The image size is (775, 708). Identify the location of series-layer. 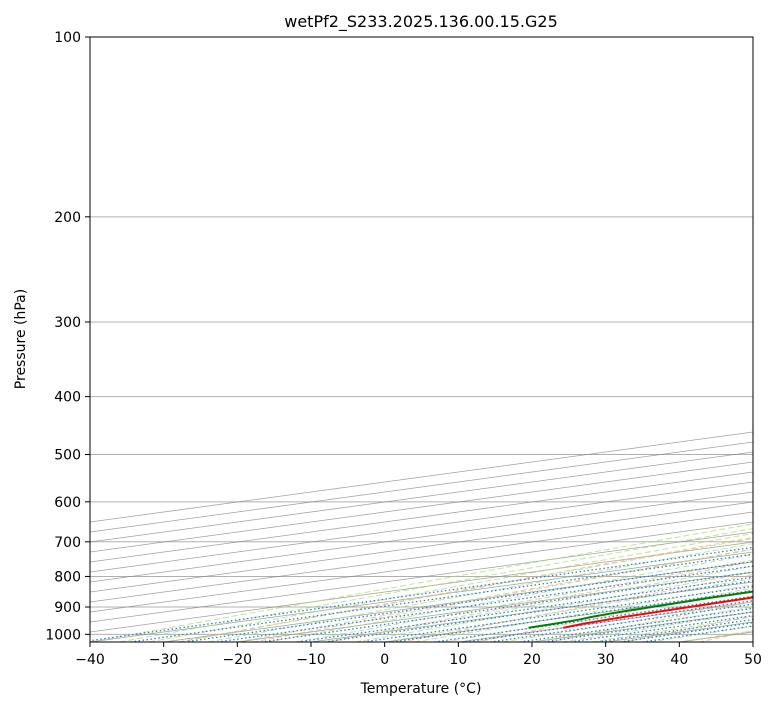
(640, 609).